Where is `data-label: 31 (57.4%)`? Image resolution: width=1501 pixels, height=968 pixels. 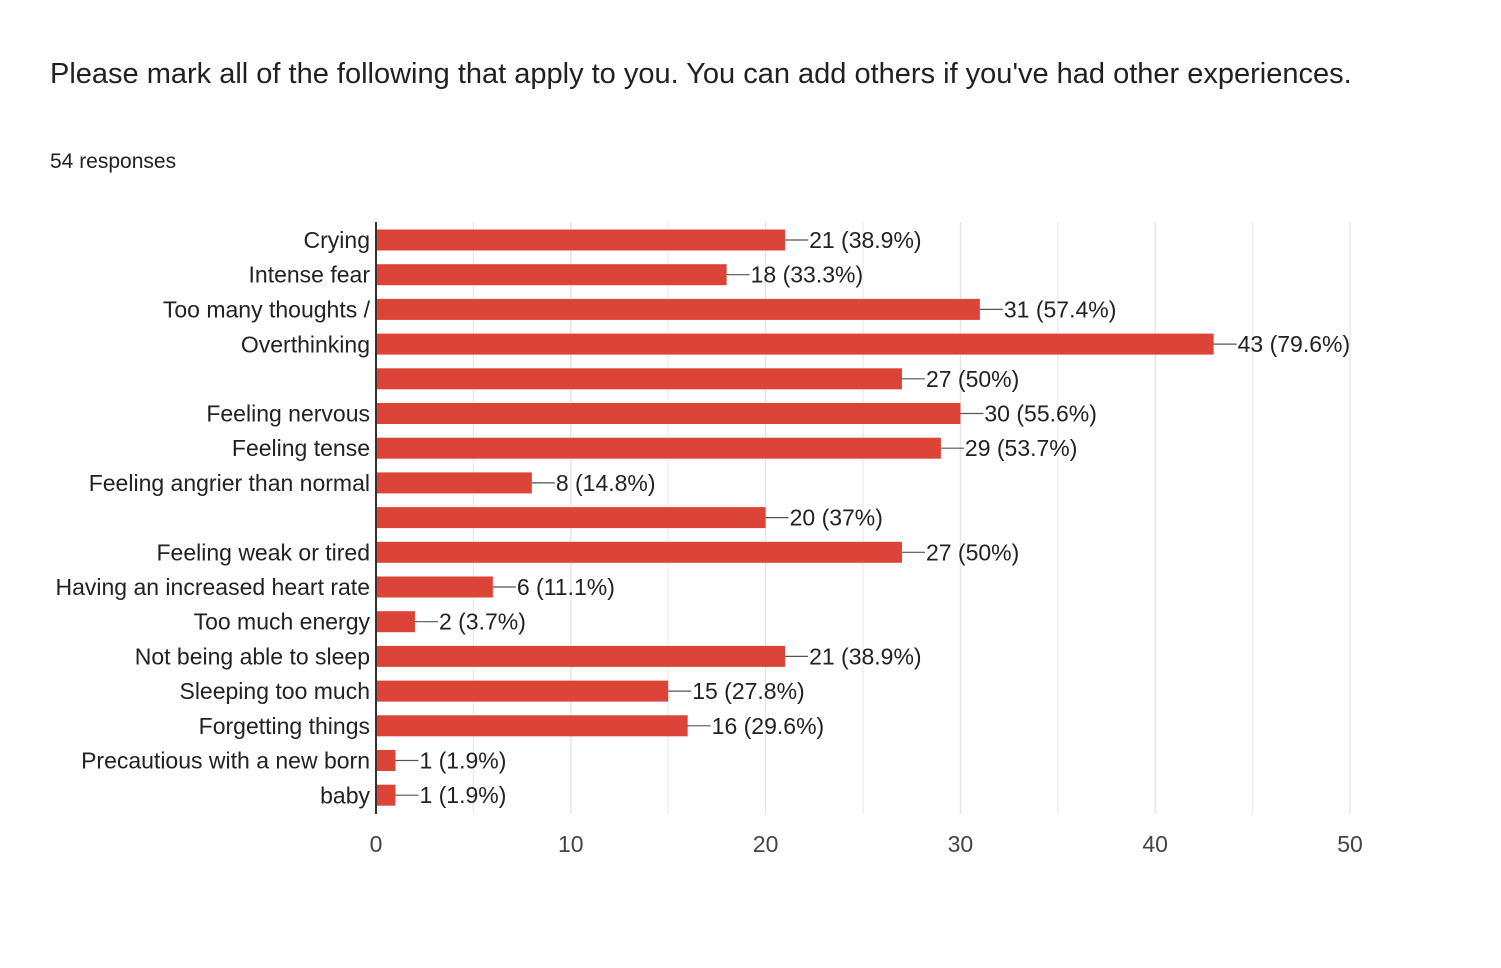 data-label: 31 (57.4%) is located at coordinates (1060, 309).